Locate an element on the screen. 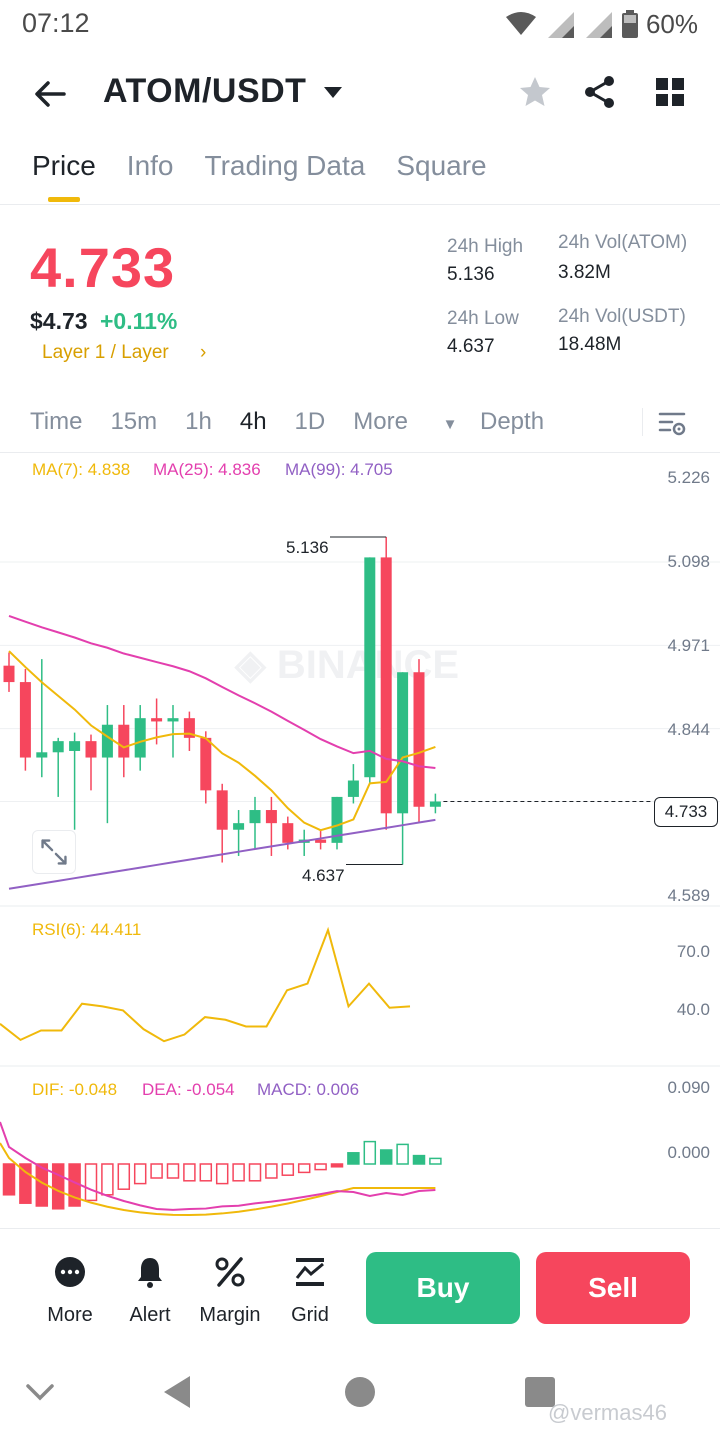 The width and height of the screenshot is (720, 1440). status-time: 07:12 is located at coordinates (56, 23).